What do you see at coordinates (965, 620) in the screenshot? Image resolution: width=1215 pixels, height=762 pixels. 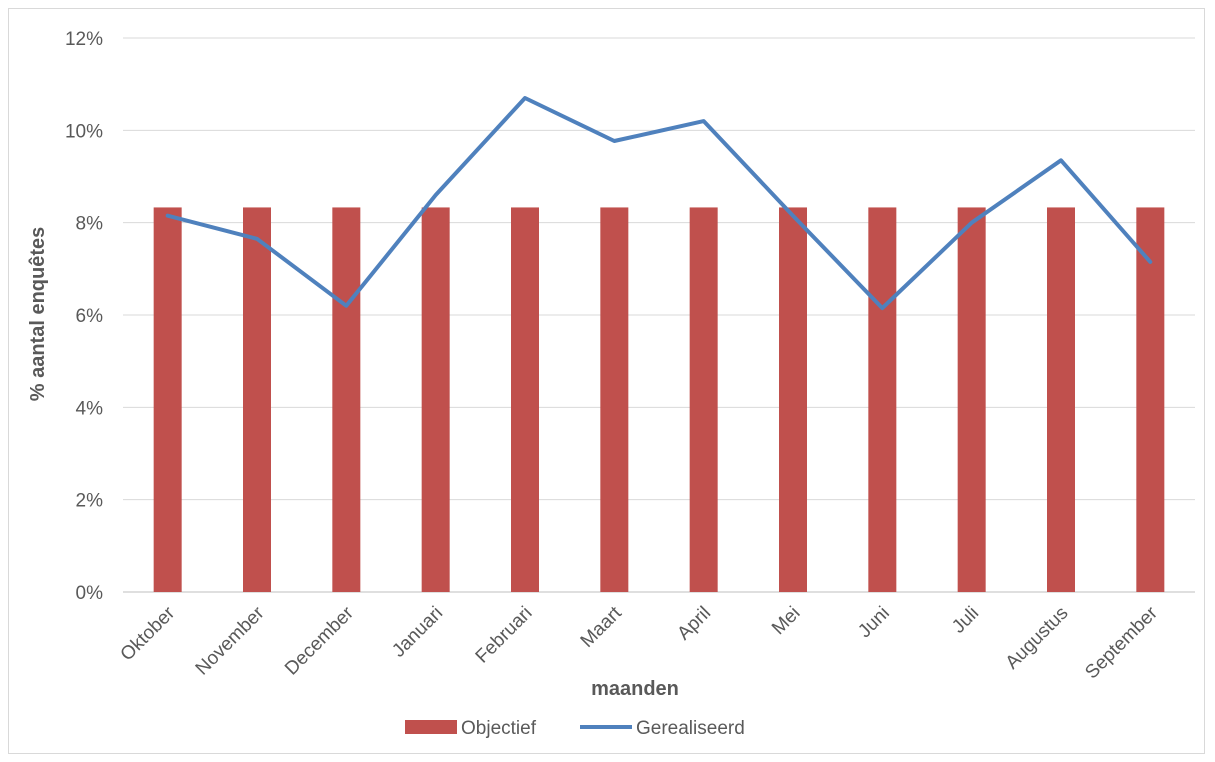 I see `x-tick-label: Juli` at bounding box center [965, 620].